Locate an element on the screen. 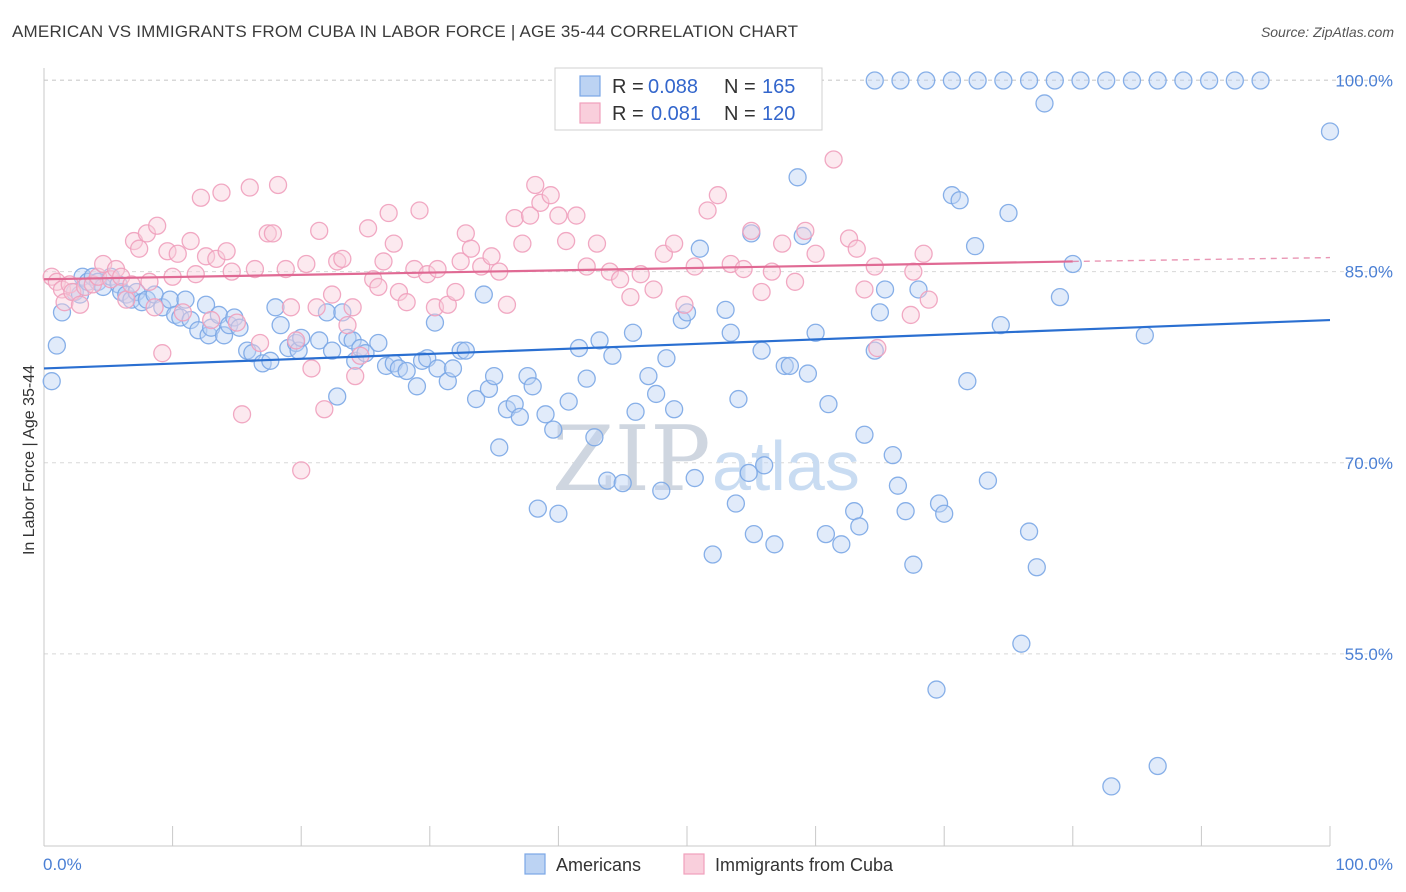  stats-r-value-americans: 0.088 is located at coordinates (673, 87).